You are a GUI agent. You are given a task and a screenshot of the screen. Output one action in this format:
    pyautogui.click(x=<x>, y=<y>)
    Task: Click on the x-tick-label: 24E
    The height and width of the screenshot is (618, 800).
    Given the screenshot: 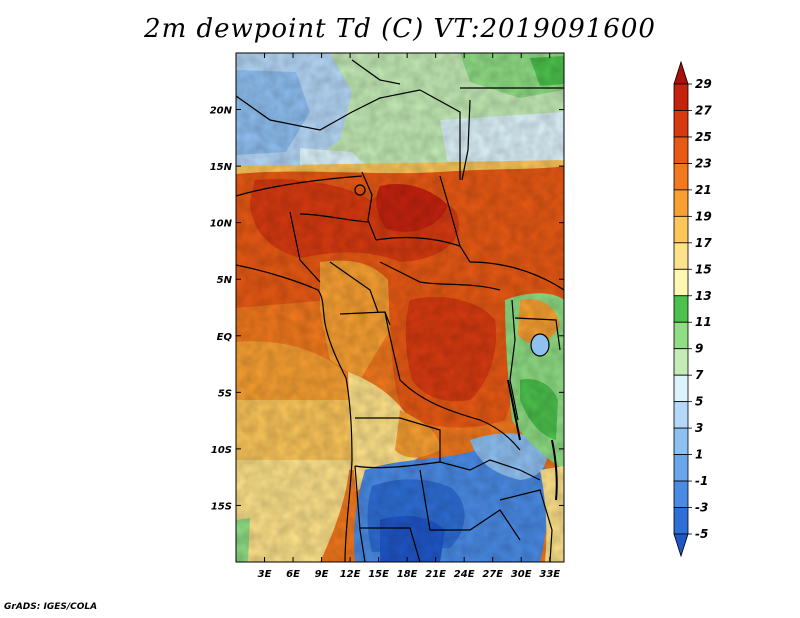 What is the action you would take?
    pyautogui.click(x=464, y=574)
    